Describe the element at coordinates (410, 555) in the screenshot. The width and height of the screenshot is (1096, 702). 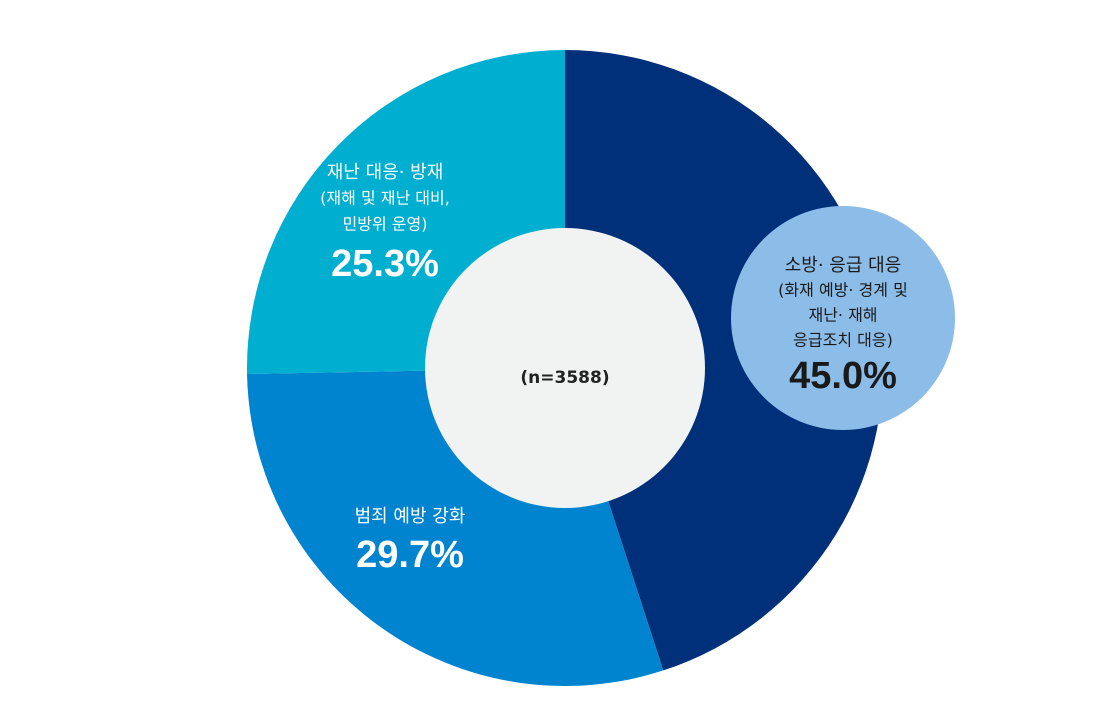
I see `value-label: 29.7%` at that location.